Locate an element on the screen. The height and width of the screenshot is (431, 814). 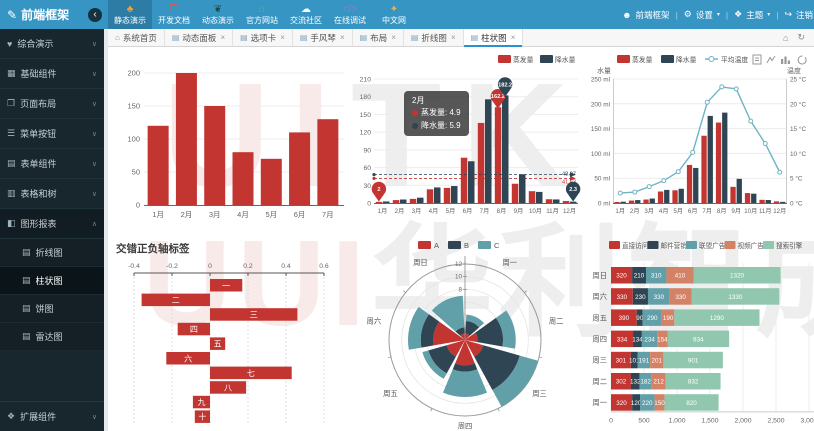
tab-accordion: ▤ 手风琴 × is located at coordinates (323, 37).